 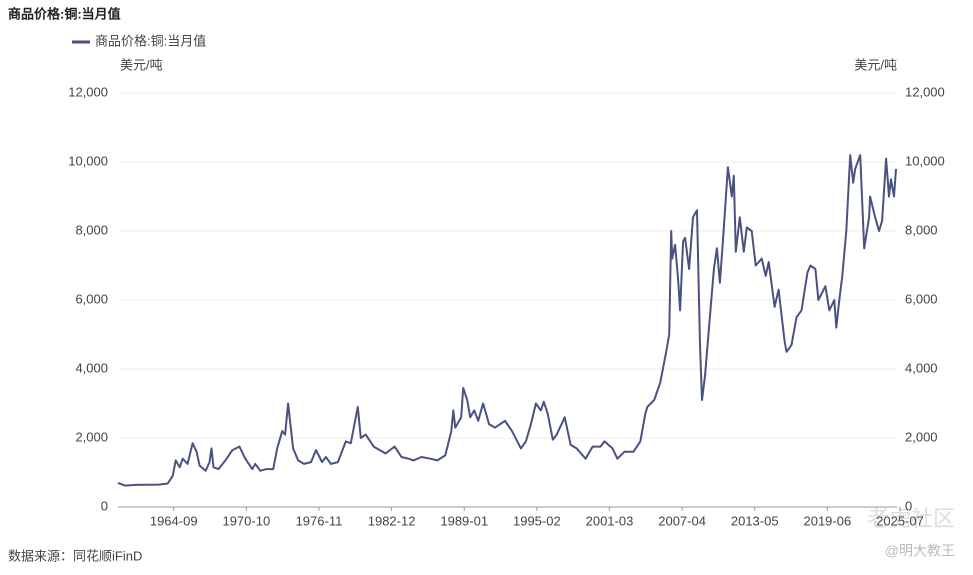 What do you see at coordinates (921, 229) in the screenshot?
I see `y2-tick-label: 8,000` at bounding box center [921, 229].